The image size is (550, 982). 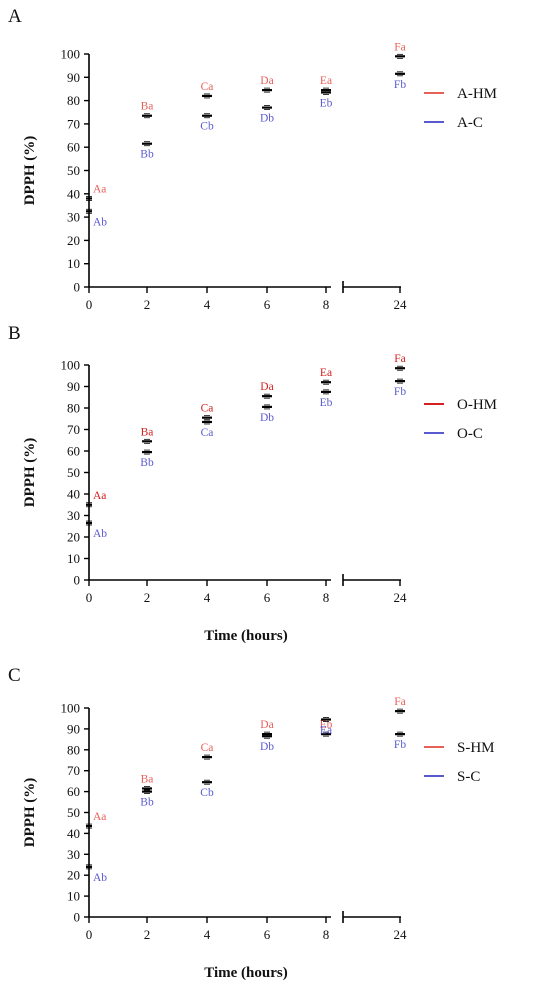 I want to click on panel-letter: A, so click(x=15, y=16).